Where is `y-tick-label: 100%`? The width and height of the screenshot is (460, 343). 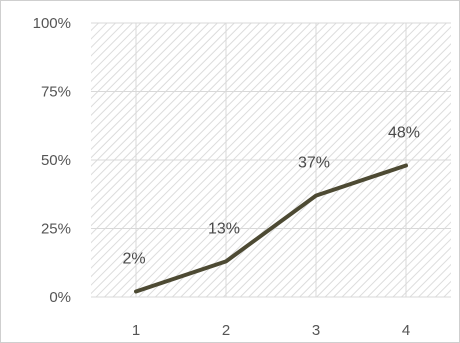
y-tick-label: 100% is located at coordinates (52, 23).